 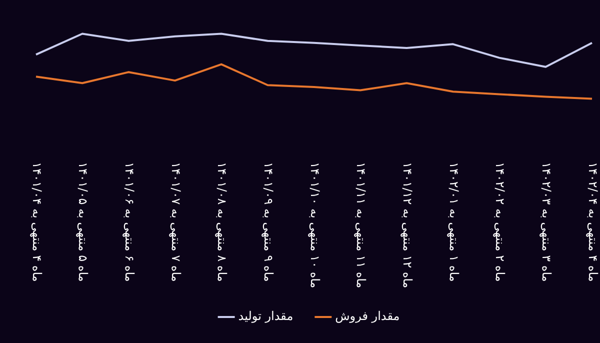 I want to click on x-tick-label: ماه ۴ منتهی به ۱۴۰۲/۰۴, so click(x=593, y=222).